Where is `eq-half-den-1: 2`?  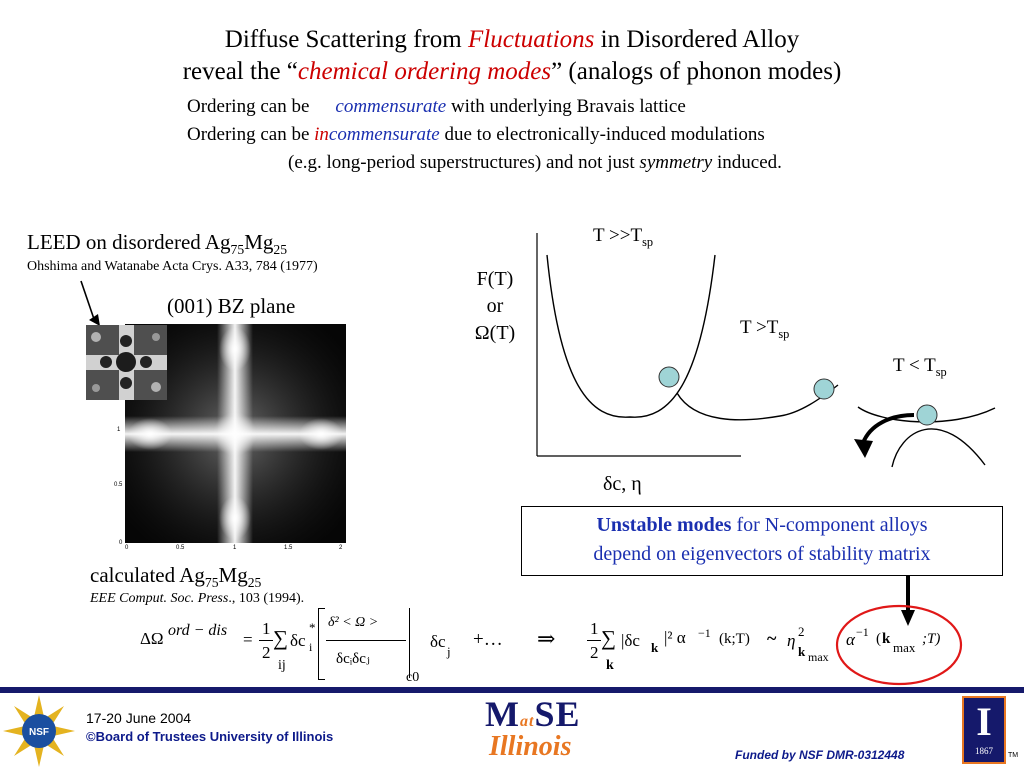
eq-half-den-1: 2 is located at coordinates (266, 652).